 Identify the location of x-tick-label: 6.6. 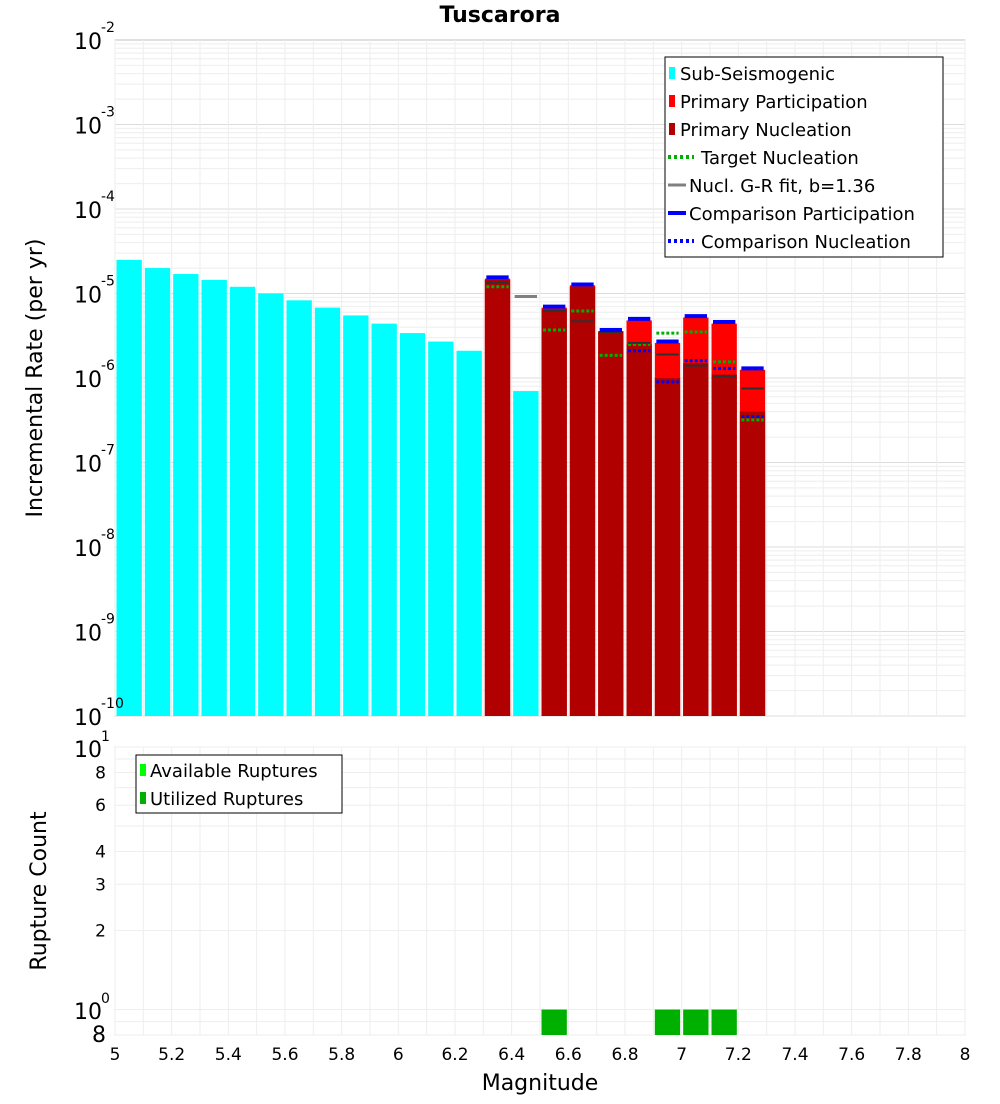
(568, 1055).